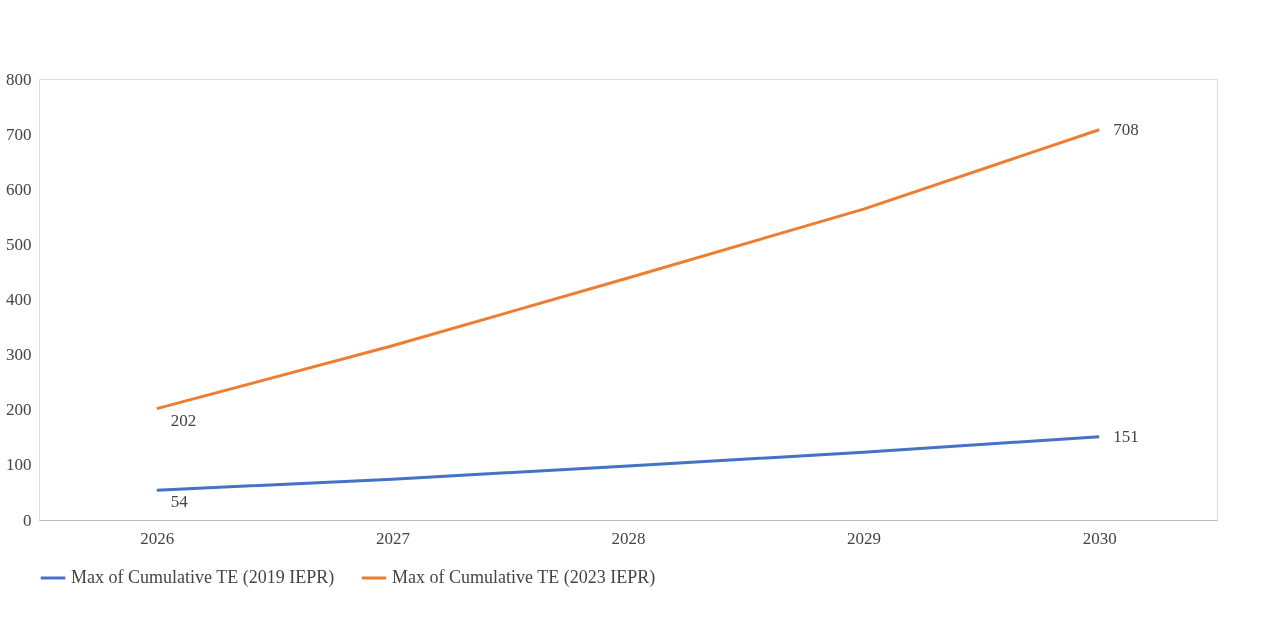 The image size is (1271, 623). Describe the element at coordinates (628, 463) in the screenshot. I see `line-series` at that location.